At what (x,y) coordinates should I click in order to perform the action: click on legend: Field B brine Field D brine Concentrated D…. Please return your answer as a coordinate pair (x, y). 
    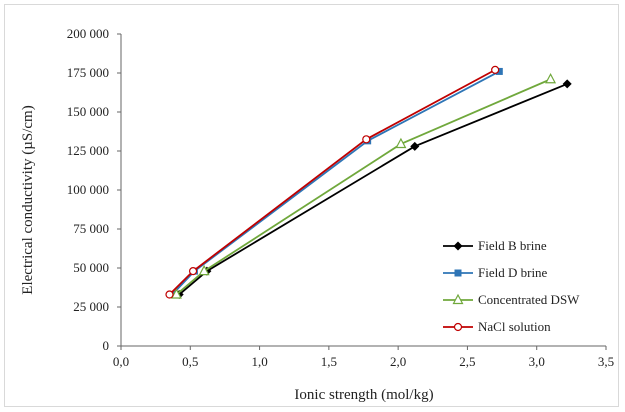
    Looking at the image, I should click on (511, 286).